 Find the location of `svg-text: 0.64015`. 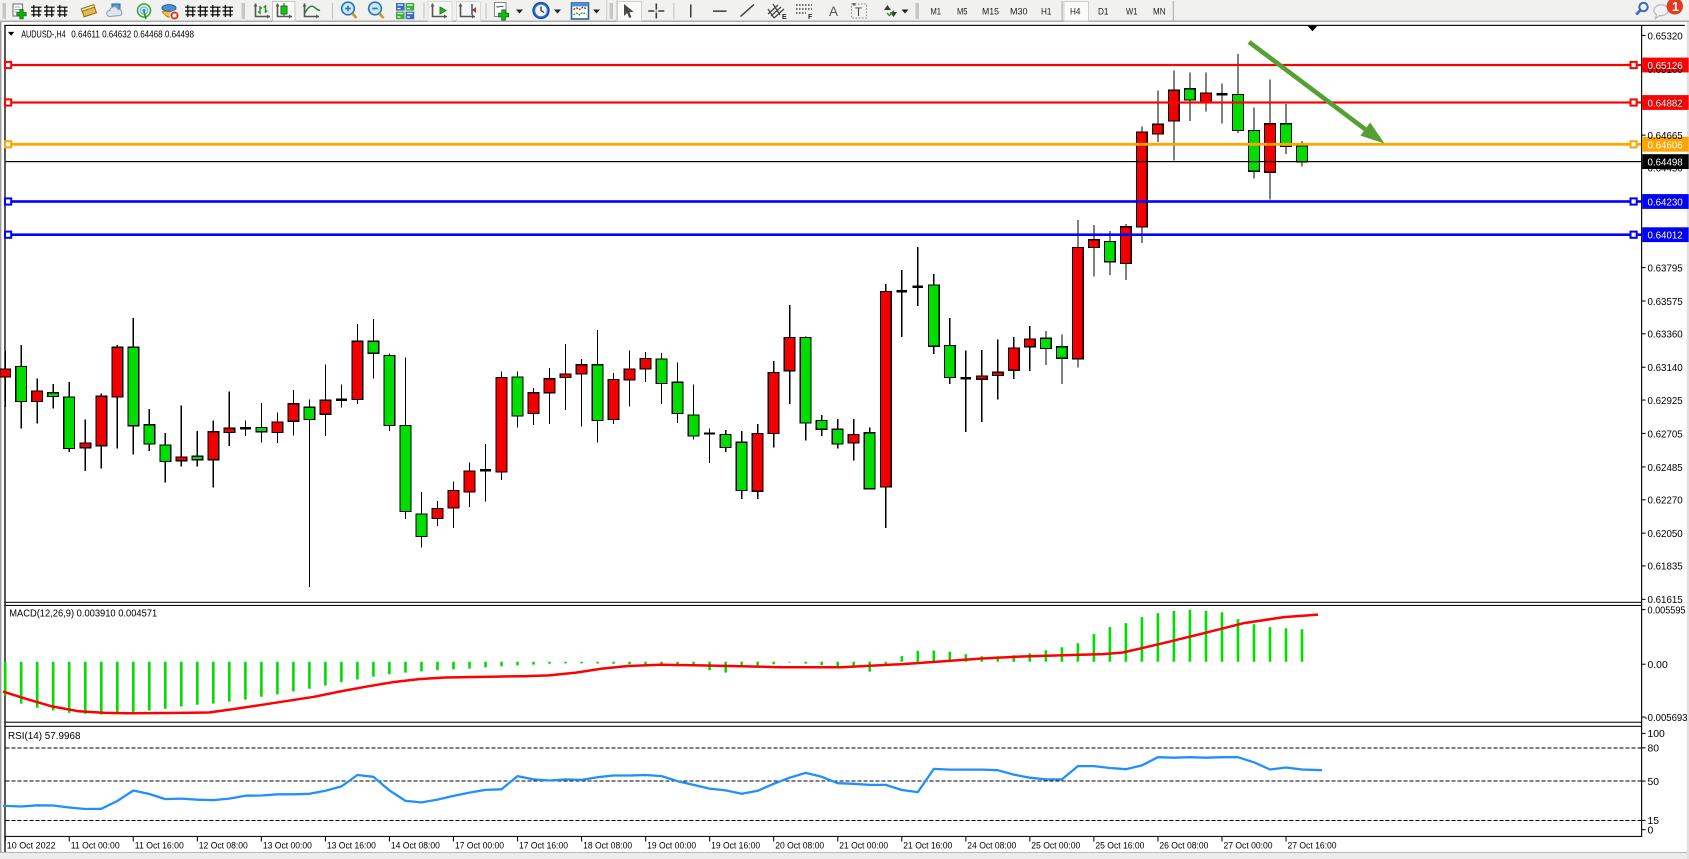

svg-text: 0.64015 is located at coordinates (1665, 235).